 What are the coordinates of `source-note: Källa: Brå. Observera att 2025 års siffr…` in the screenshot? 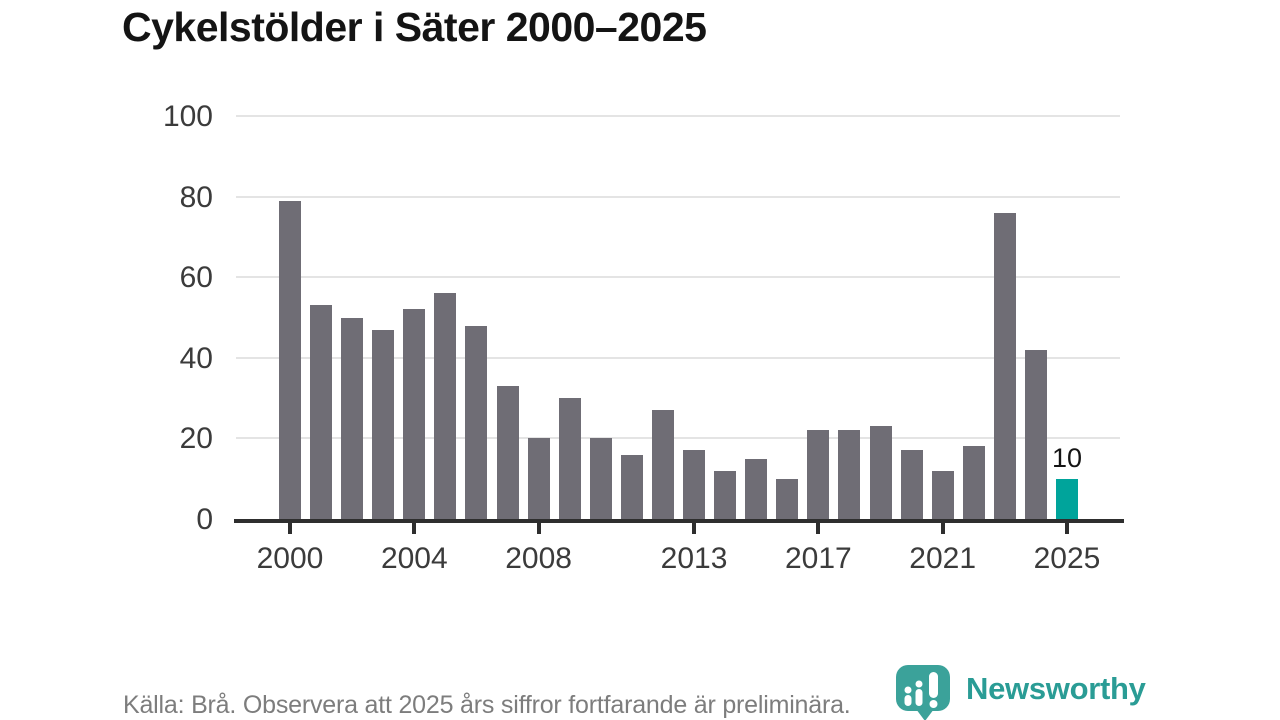 It's located at (487, 705).